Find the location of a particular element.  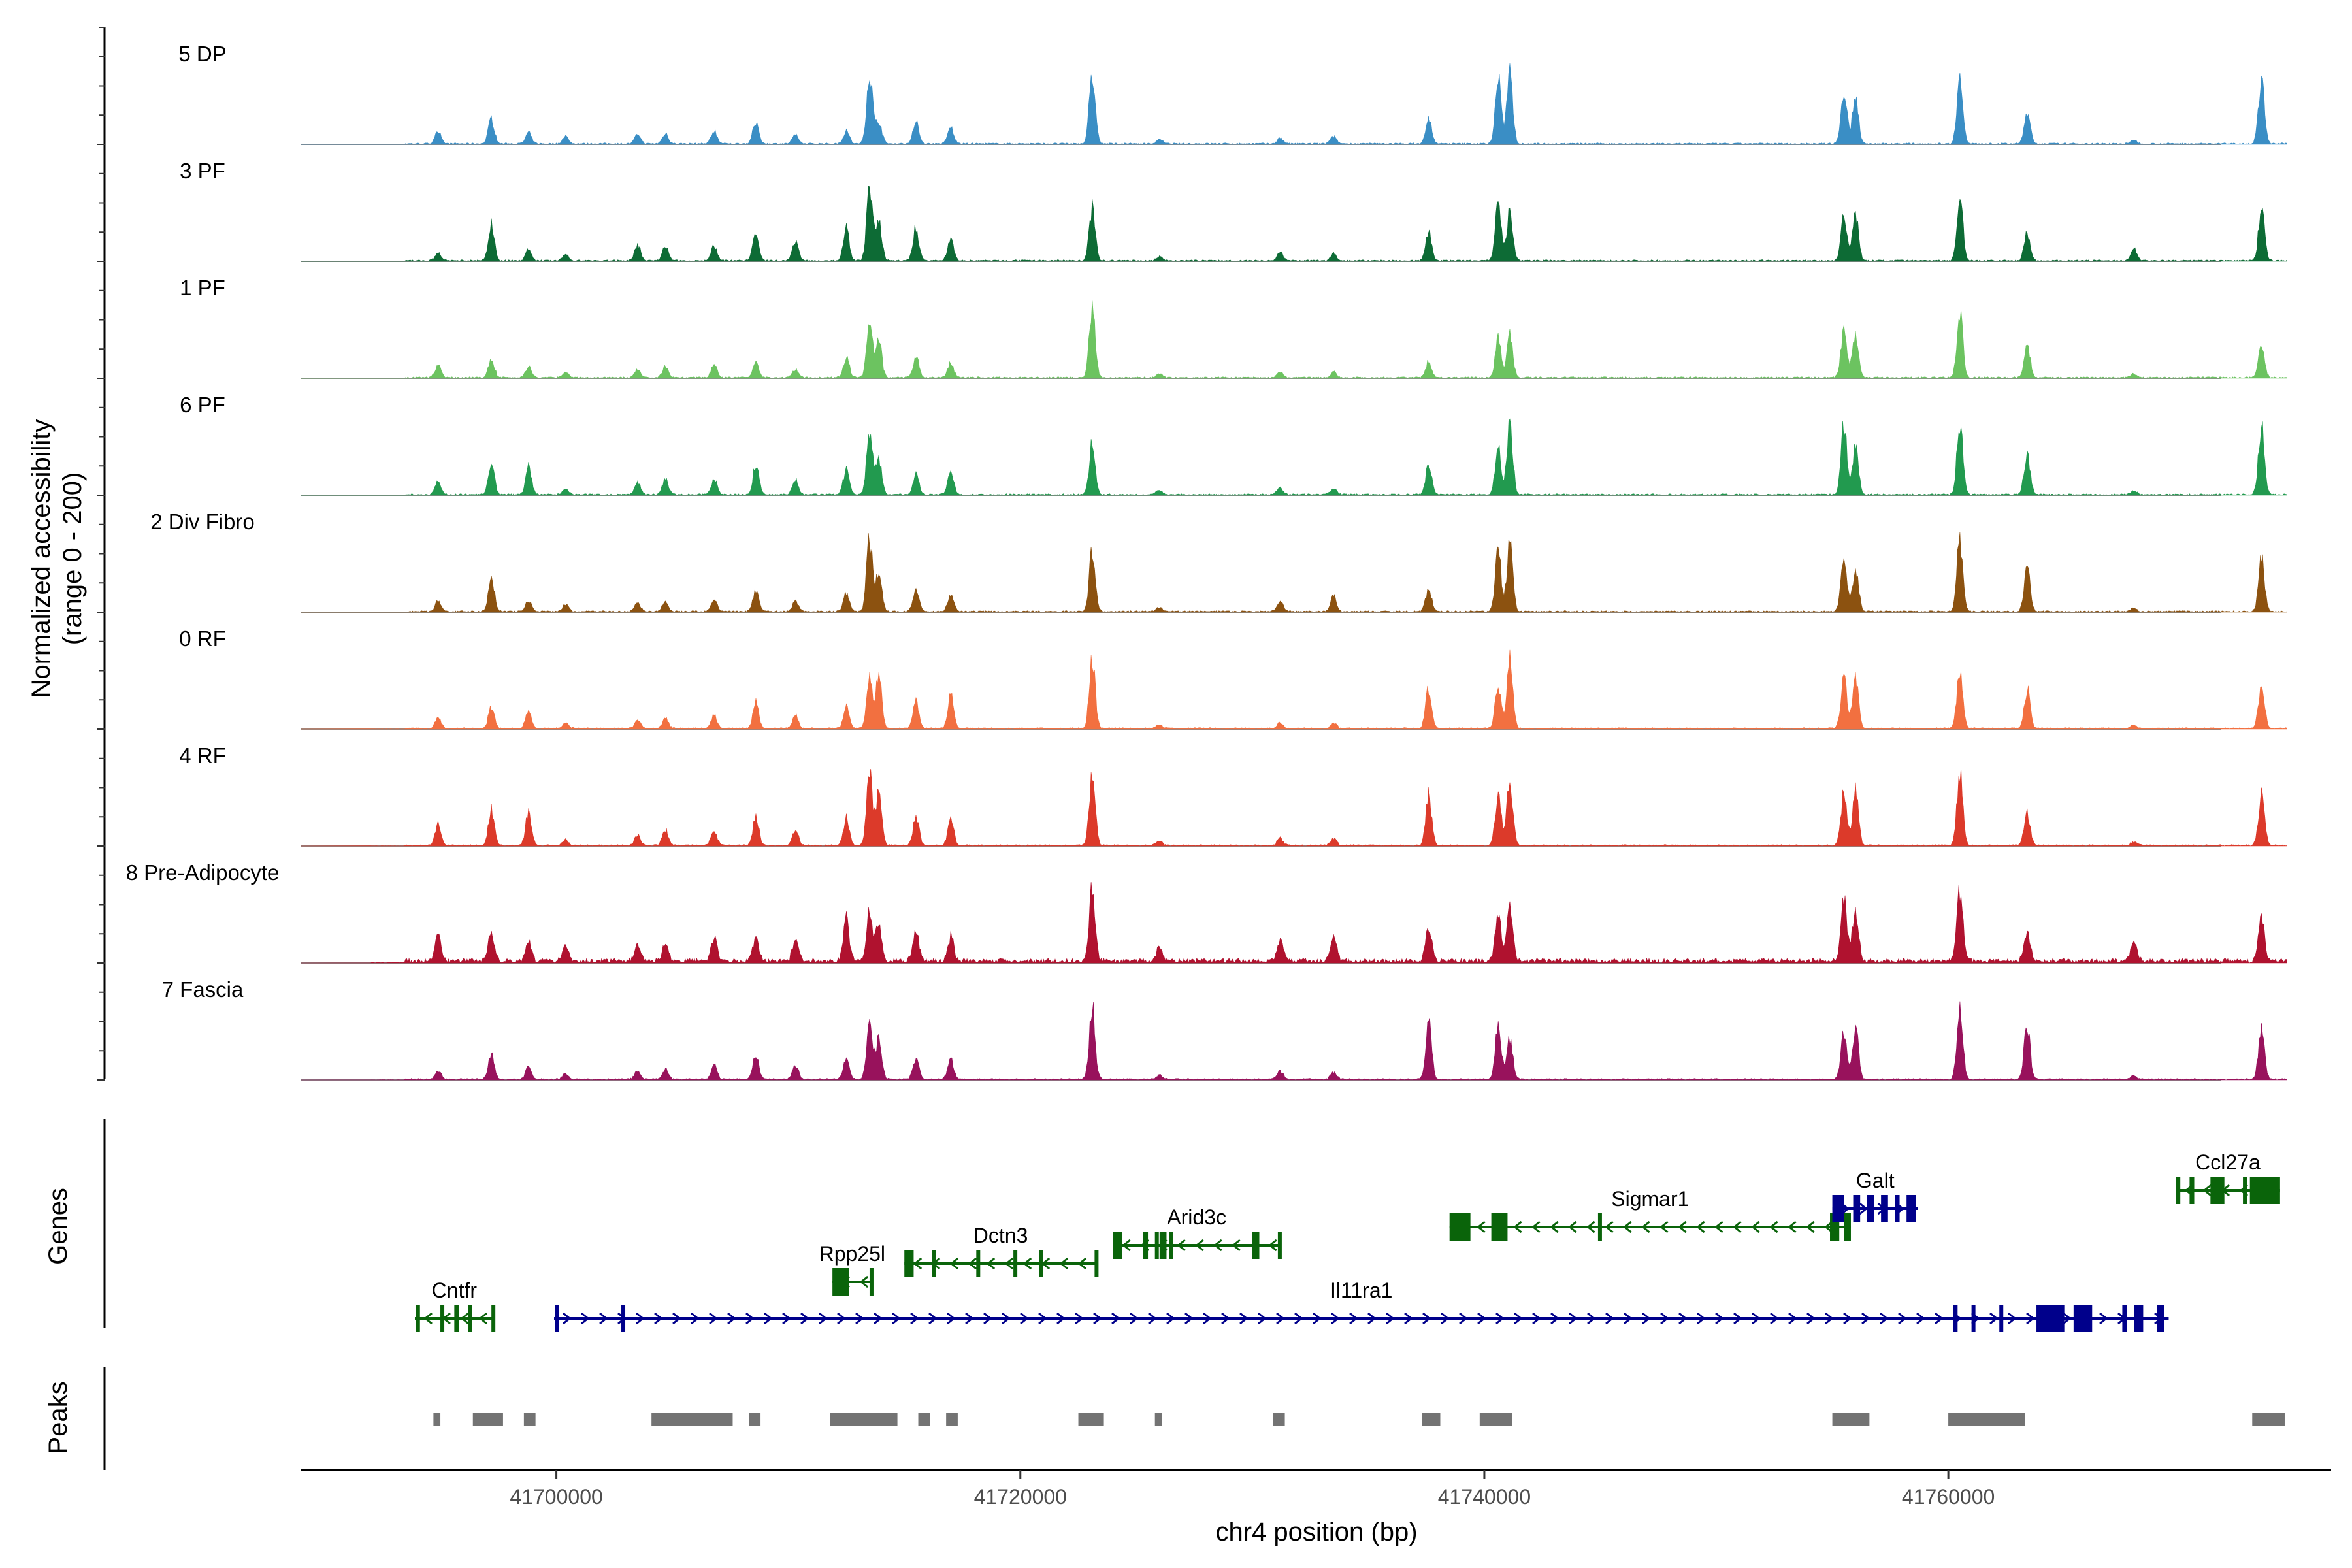

track-4-rf: 4 RF is located at coordinates (1233, 795).